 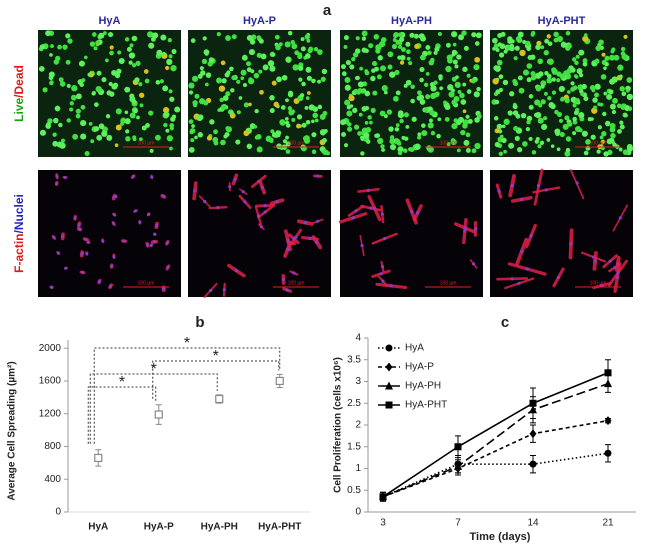 I want to click on y-tick-label: 400, so click(x=52, y=479).